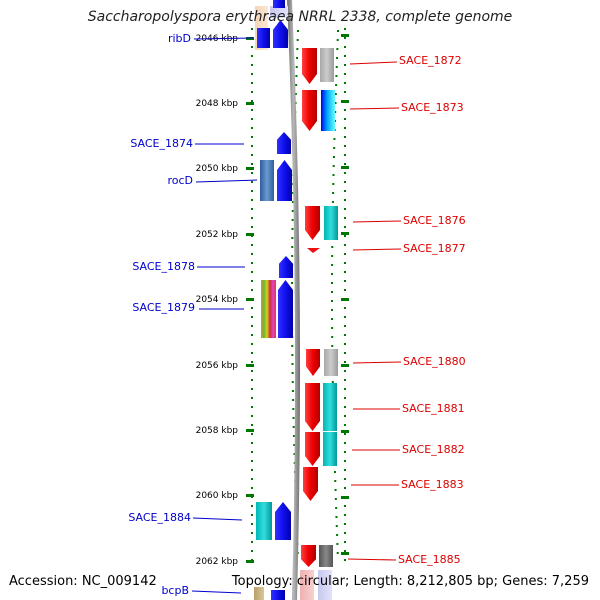 The width and height of the screenshot is (600, 600). What do you see at coordinates (434, 248) in the screenshot?
I see `gene-label-SACE_1877: SACE_1877` at bounding box center [434, 248].